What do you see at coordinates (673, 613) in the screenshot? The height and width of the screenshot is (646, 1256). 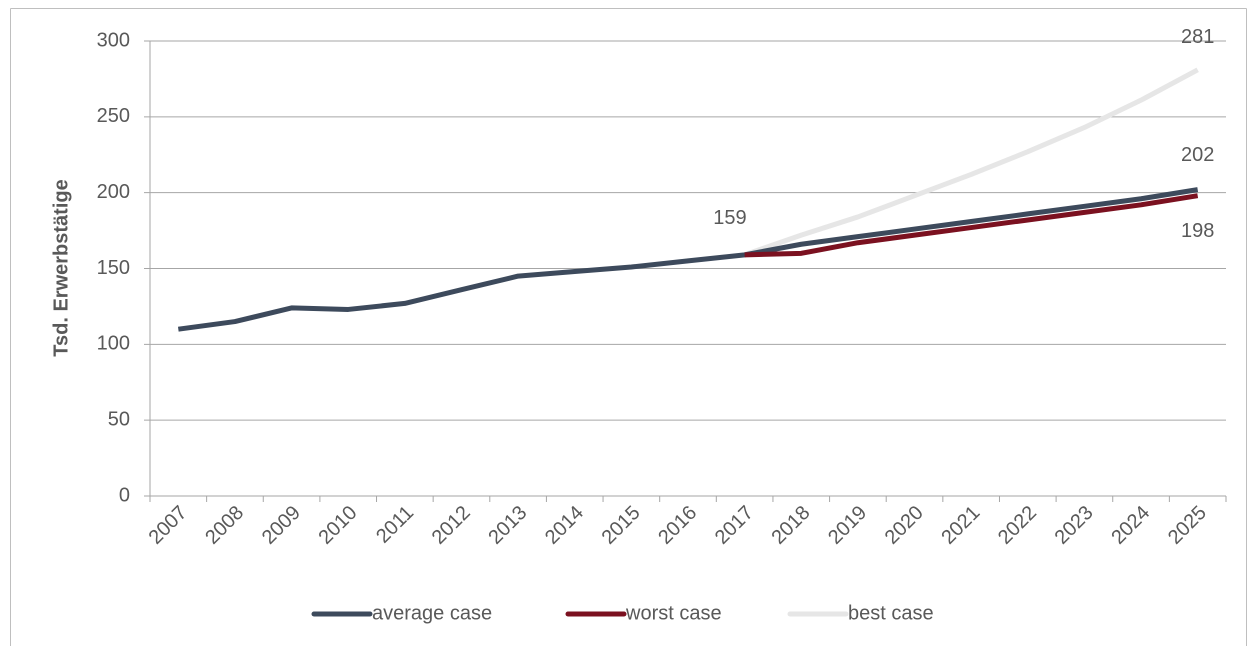 I see `legend-label: worst case` at bounding box center [673, 613].